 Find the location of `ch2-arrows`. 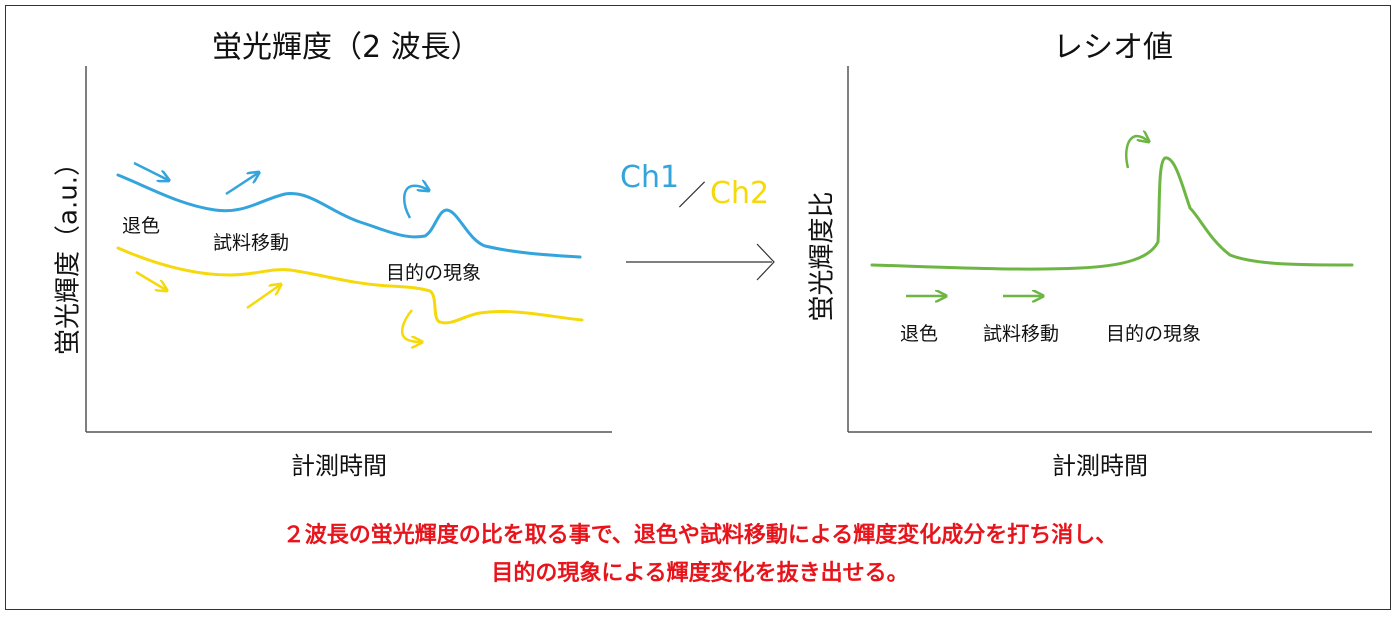

ch2-arrows is located at coordinates (278, 306).